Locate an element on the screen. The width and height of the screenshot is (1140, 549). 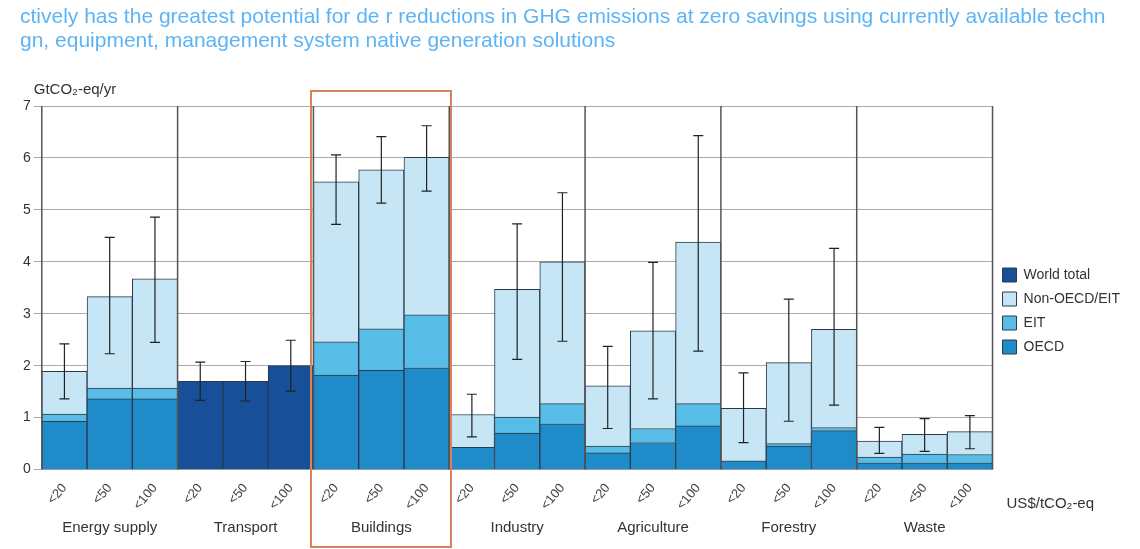
legend-label: World total is located at coordinates (1057, 273).